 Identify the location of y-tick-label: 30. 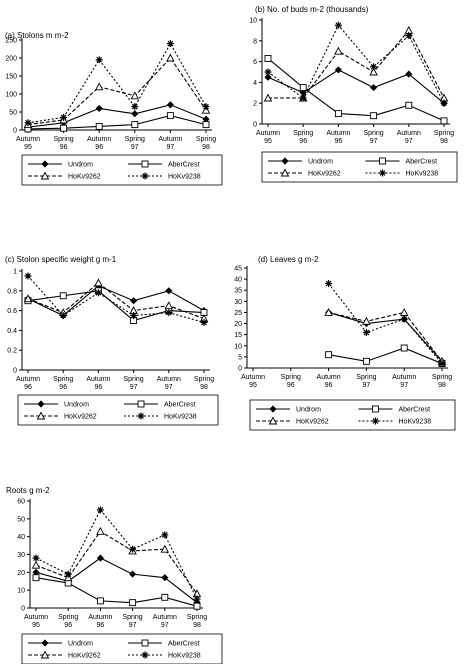
(21, 555).